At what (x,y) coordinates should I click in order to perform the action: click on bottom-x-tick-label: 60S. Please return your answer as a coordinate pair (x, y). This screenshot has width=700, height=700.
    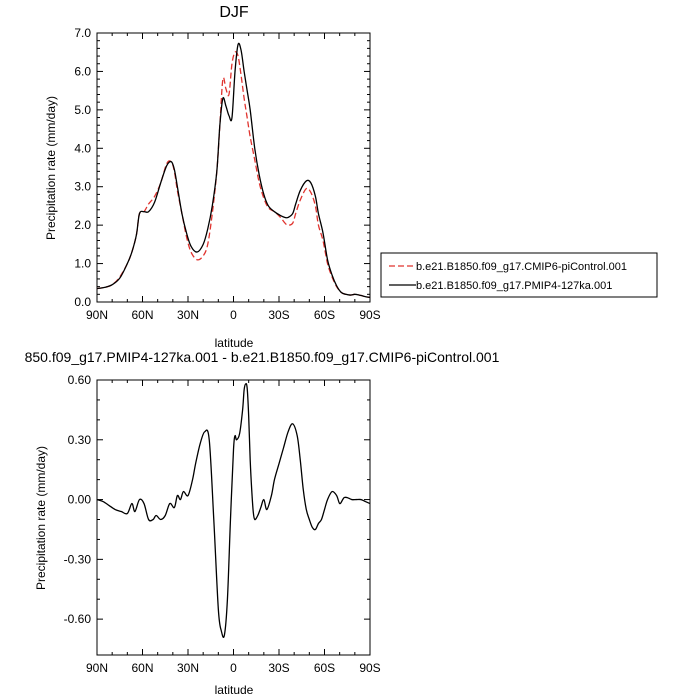
    Looking at the image, I should click on (324, 668).